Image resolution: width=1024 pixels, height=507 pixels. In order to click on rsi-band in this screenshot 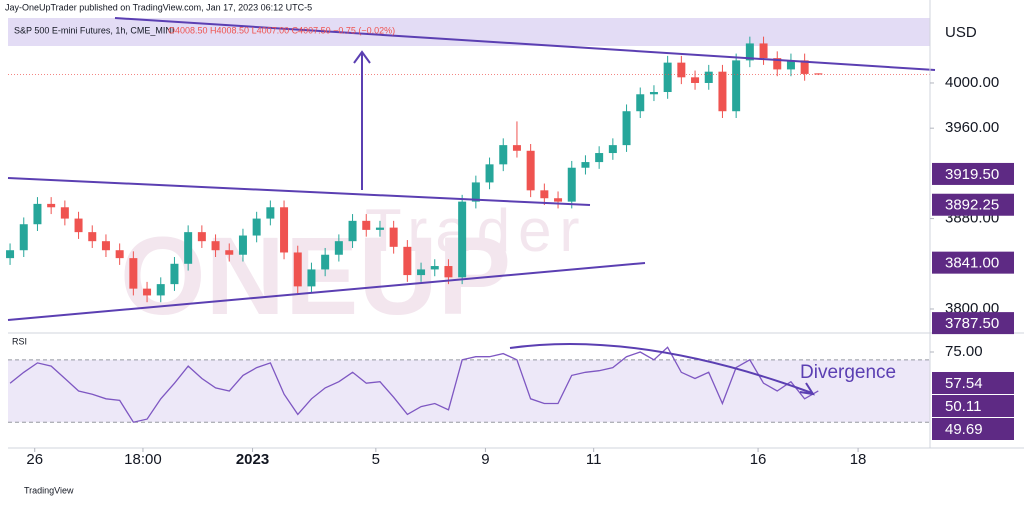, I will do `click(469, 391)`.